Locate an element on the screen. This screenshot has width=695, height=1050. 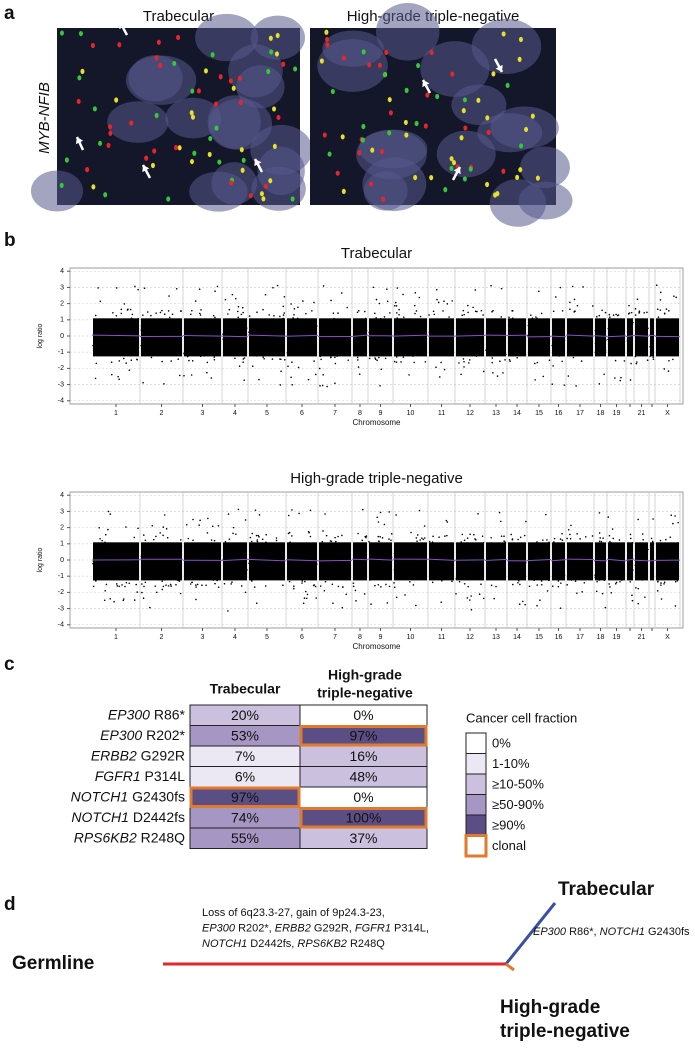
mutation: G292R is located at coordinates (163, 755).